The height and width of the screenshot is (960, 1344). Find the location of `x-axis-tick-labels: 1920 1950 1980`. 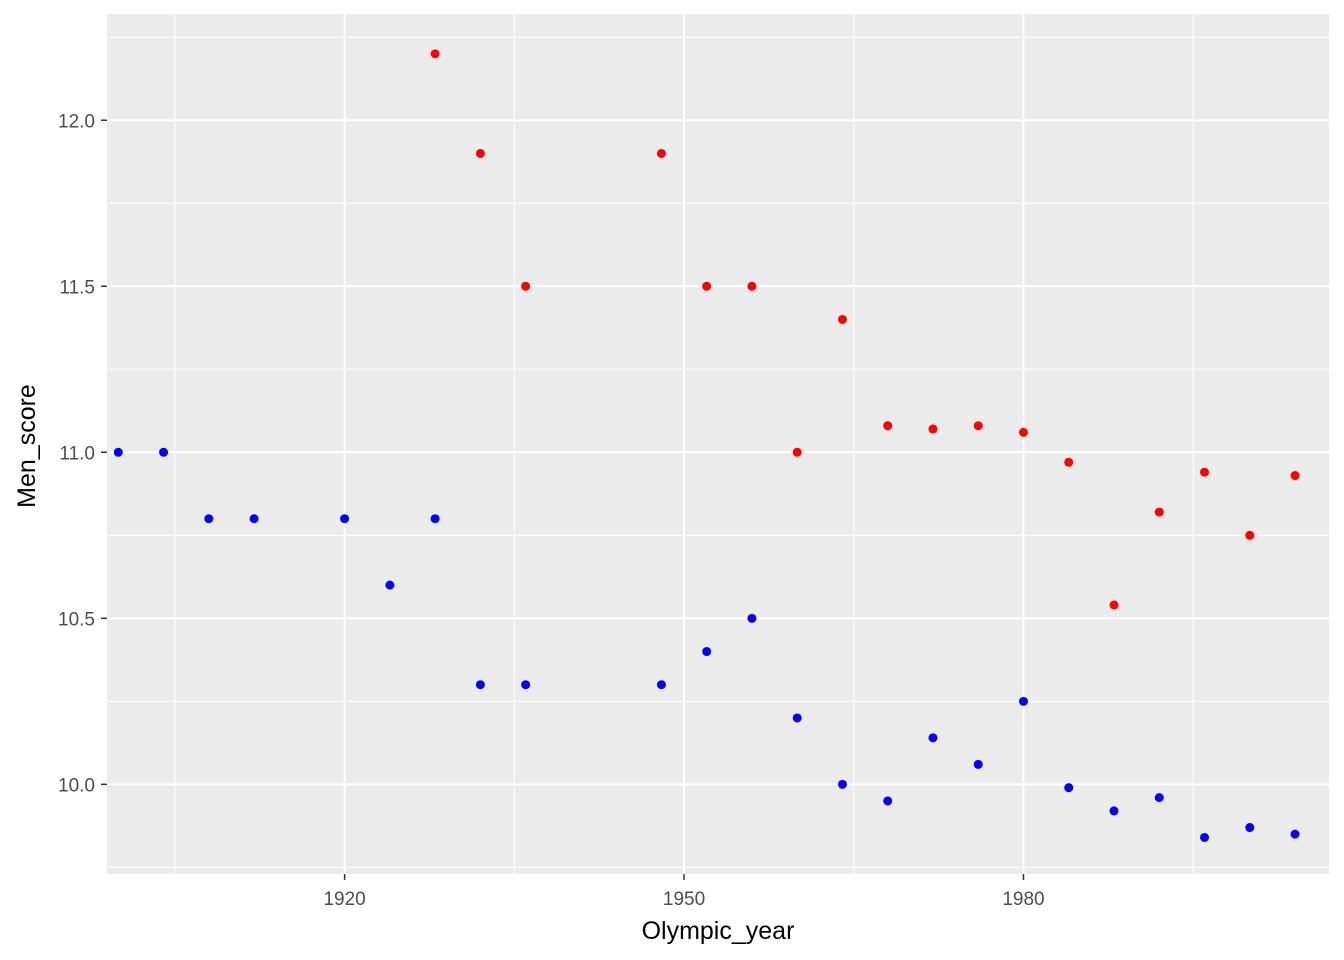

x-axis-tick-labels: 1920 1950 1980 is located at coordinates (683, 899).